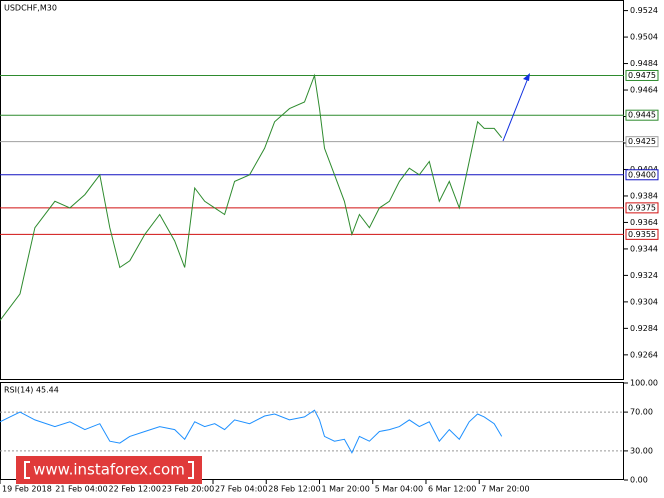 Image resolution: width=664 pixels, height=498 pixels. I want to click on arrow-head, so click(526, 77).